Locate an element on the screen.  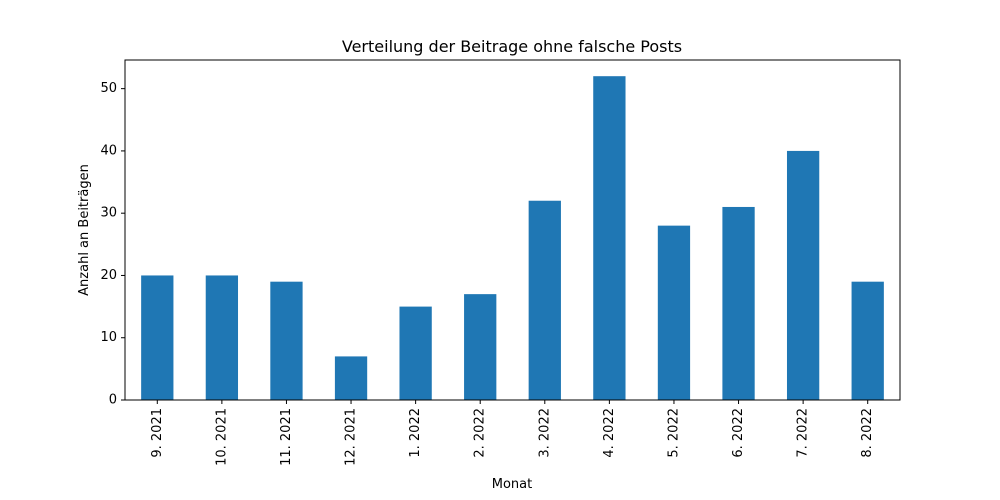
y-tick-label: 40 is located at coordinates (108, 150).